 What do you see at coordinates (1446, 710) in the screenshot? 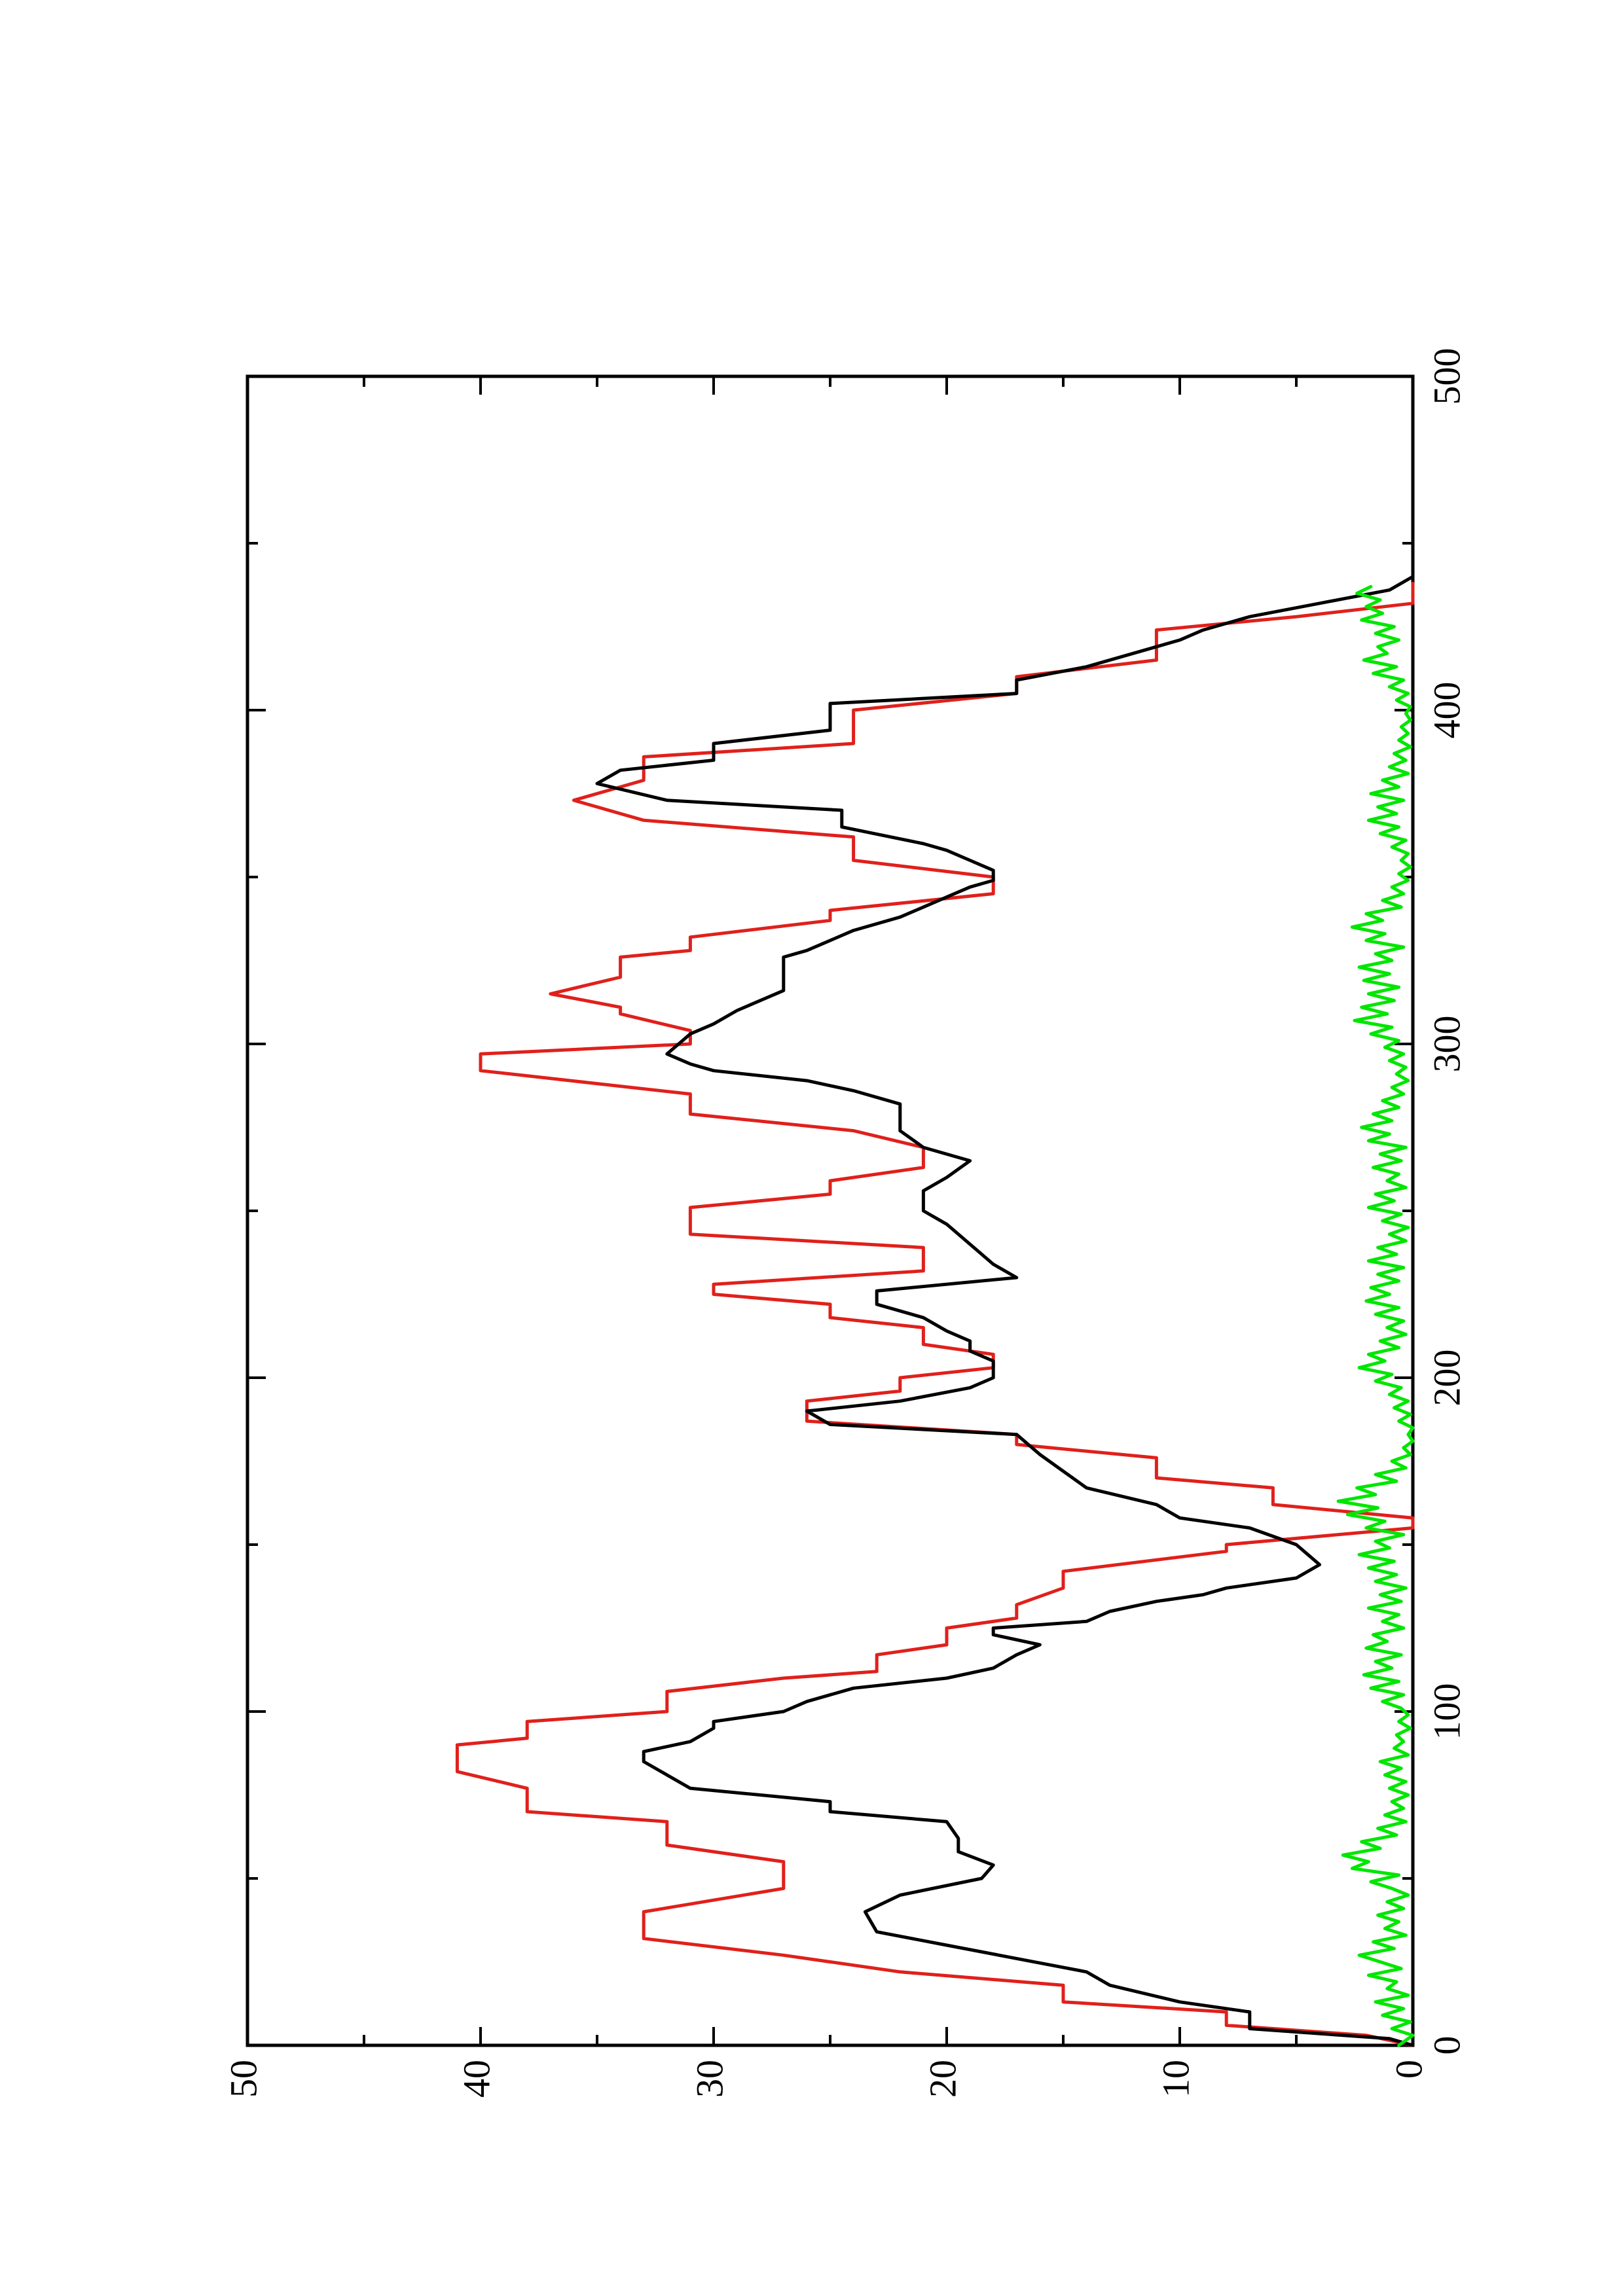
I see `x-tick-label: 400` at bounding box center [1446, 710].